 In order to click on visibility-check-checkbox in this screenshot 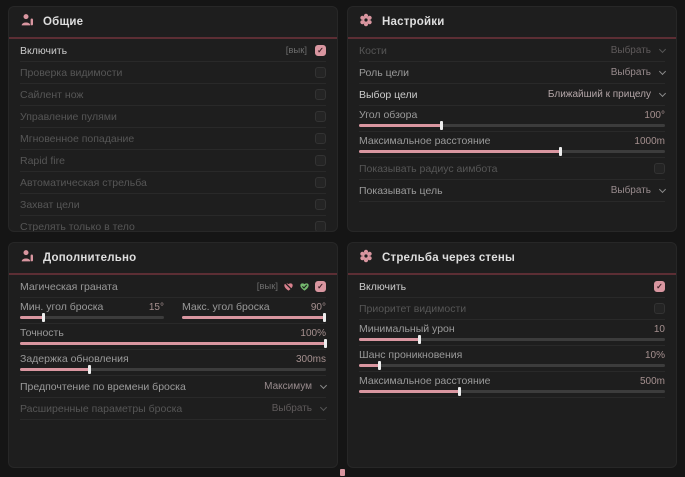, I will do `click(320, 72)`.